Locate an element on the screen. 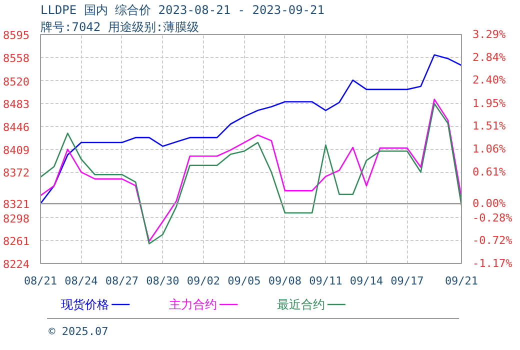  y-tick-label: 8483 is located at coordinates (16, 105).